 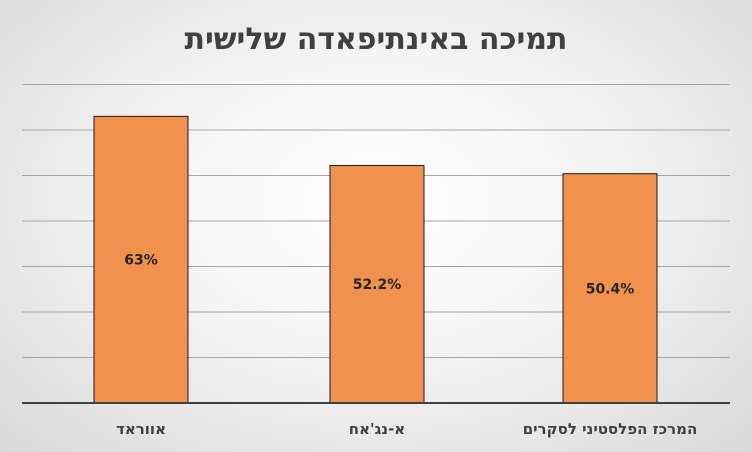 I want to click on data-label: 50.4%, so click(x=610, y=289).